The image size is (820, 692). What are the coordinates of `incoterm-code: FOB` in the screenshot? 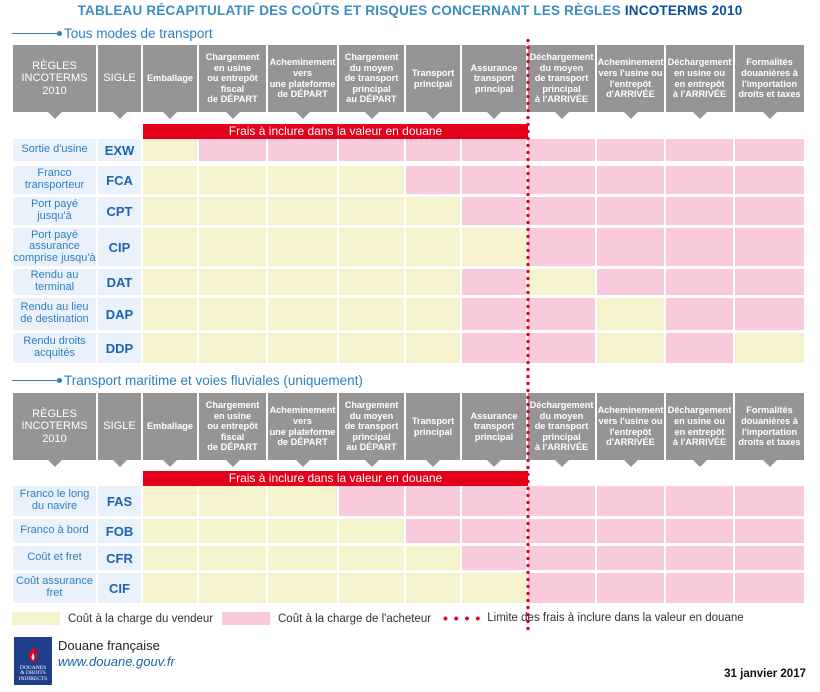 It's located at (119, 531).